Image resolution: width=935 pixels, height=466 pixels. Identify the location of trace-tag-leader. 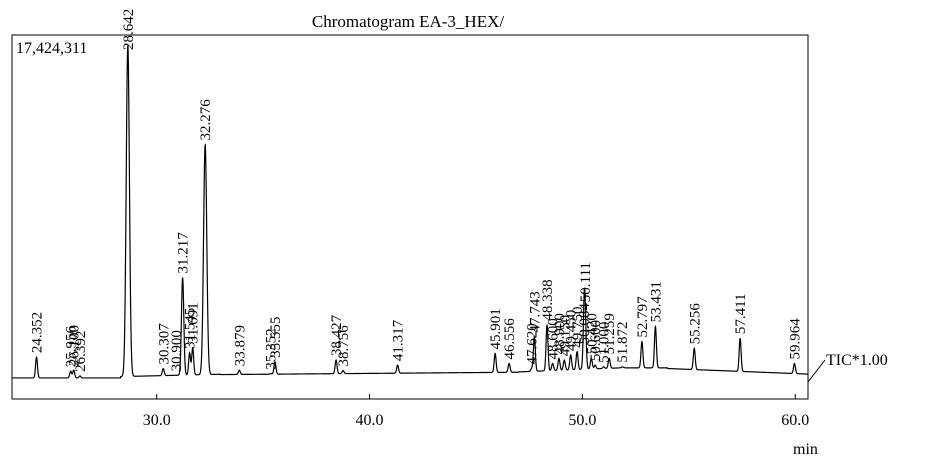
(816, 371).